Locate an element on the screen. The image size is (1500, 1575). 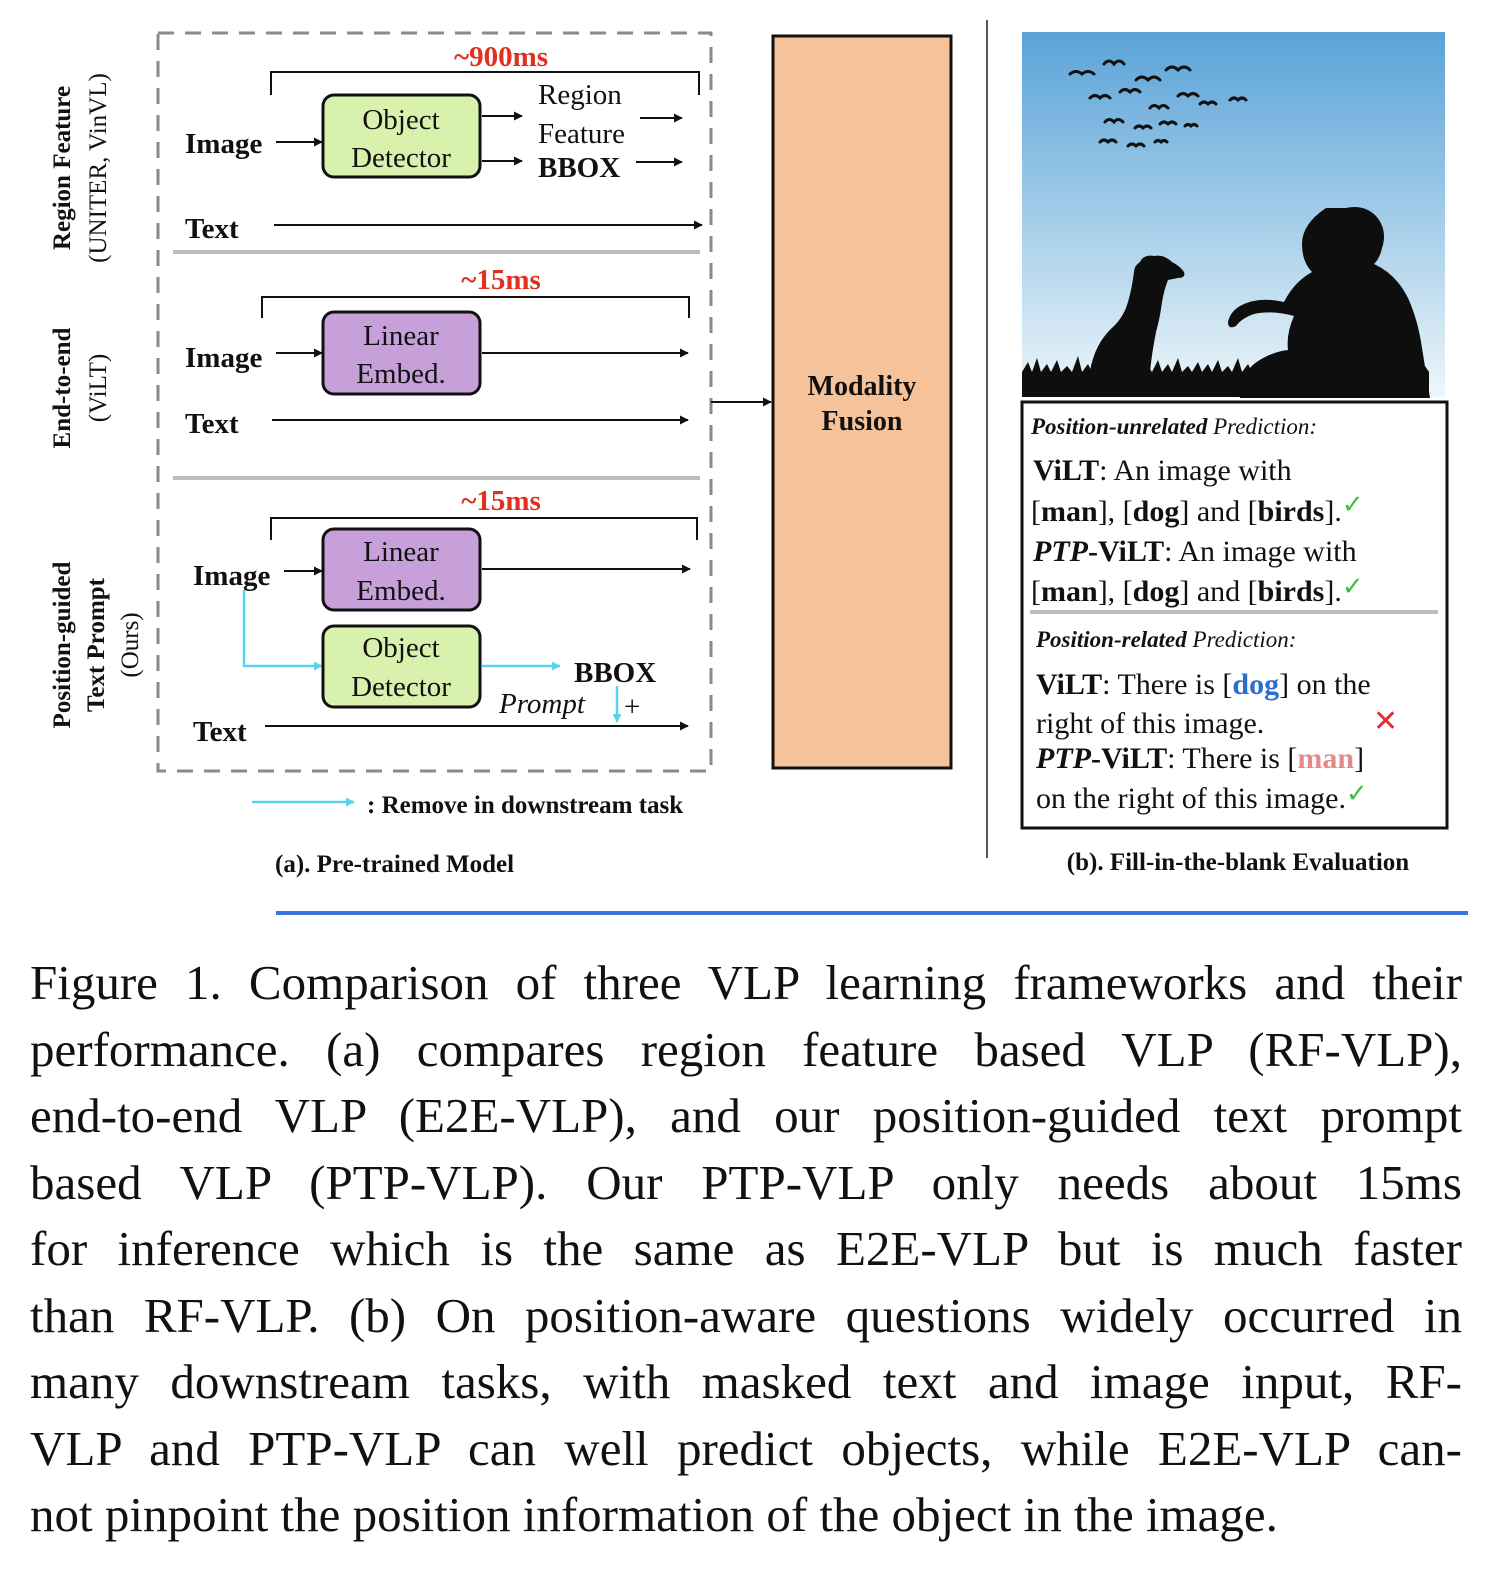
modality-fusion-box is located at coordinates (862, 402).